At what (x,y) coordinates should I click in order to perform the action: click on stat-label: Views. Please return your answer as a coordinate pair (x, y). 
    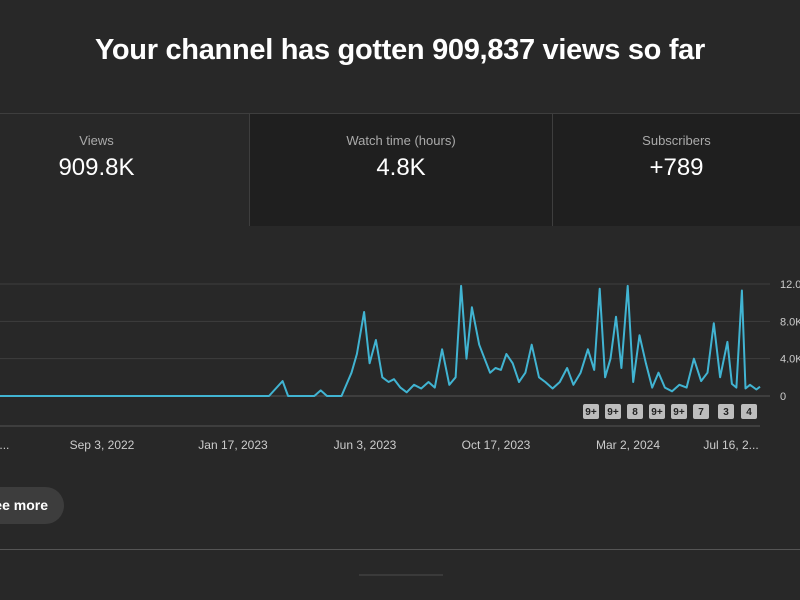
    Looking at the image, I should click on (96, 140).